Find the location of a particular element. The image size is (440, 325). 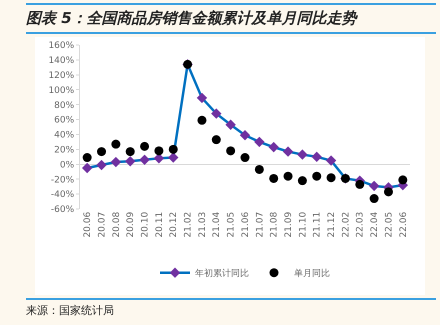

y-tick-label: -40% is located at coordinates (62, 195).